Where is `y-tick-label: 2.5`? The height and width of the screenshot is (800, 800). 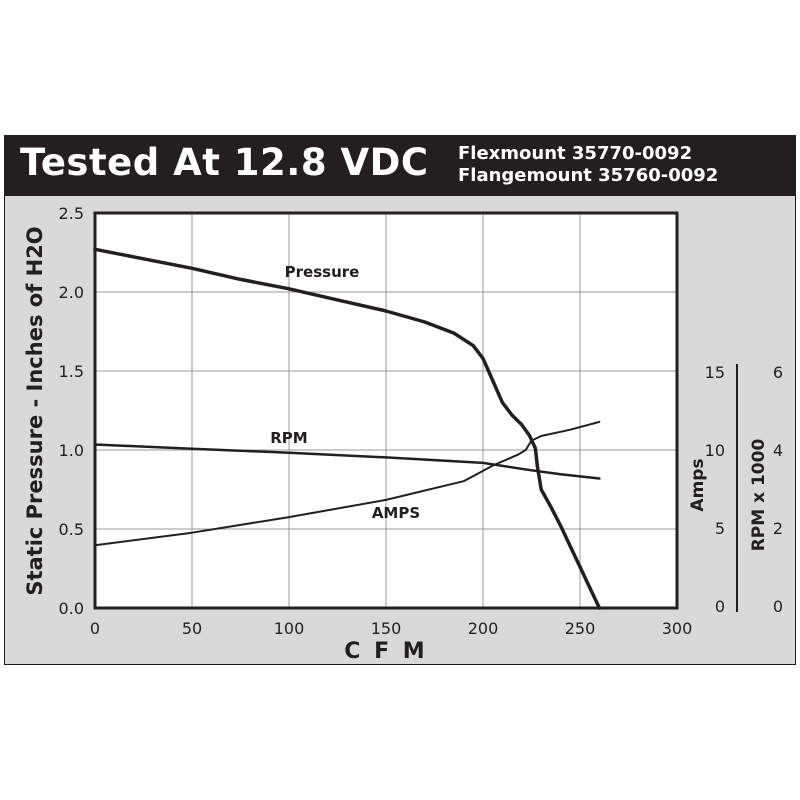 y-tick-label: 2.5 is located at coordinates (71, 213).